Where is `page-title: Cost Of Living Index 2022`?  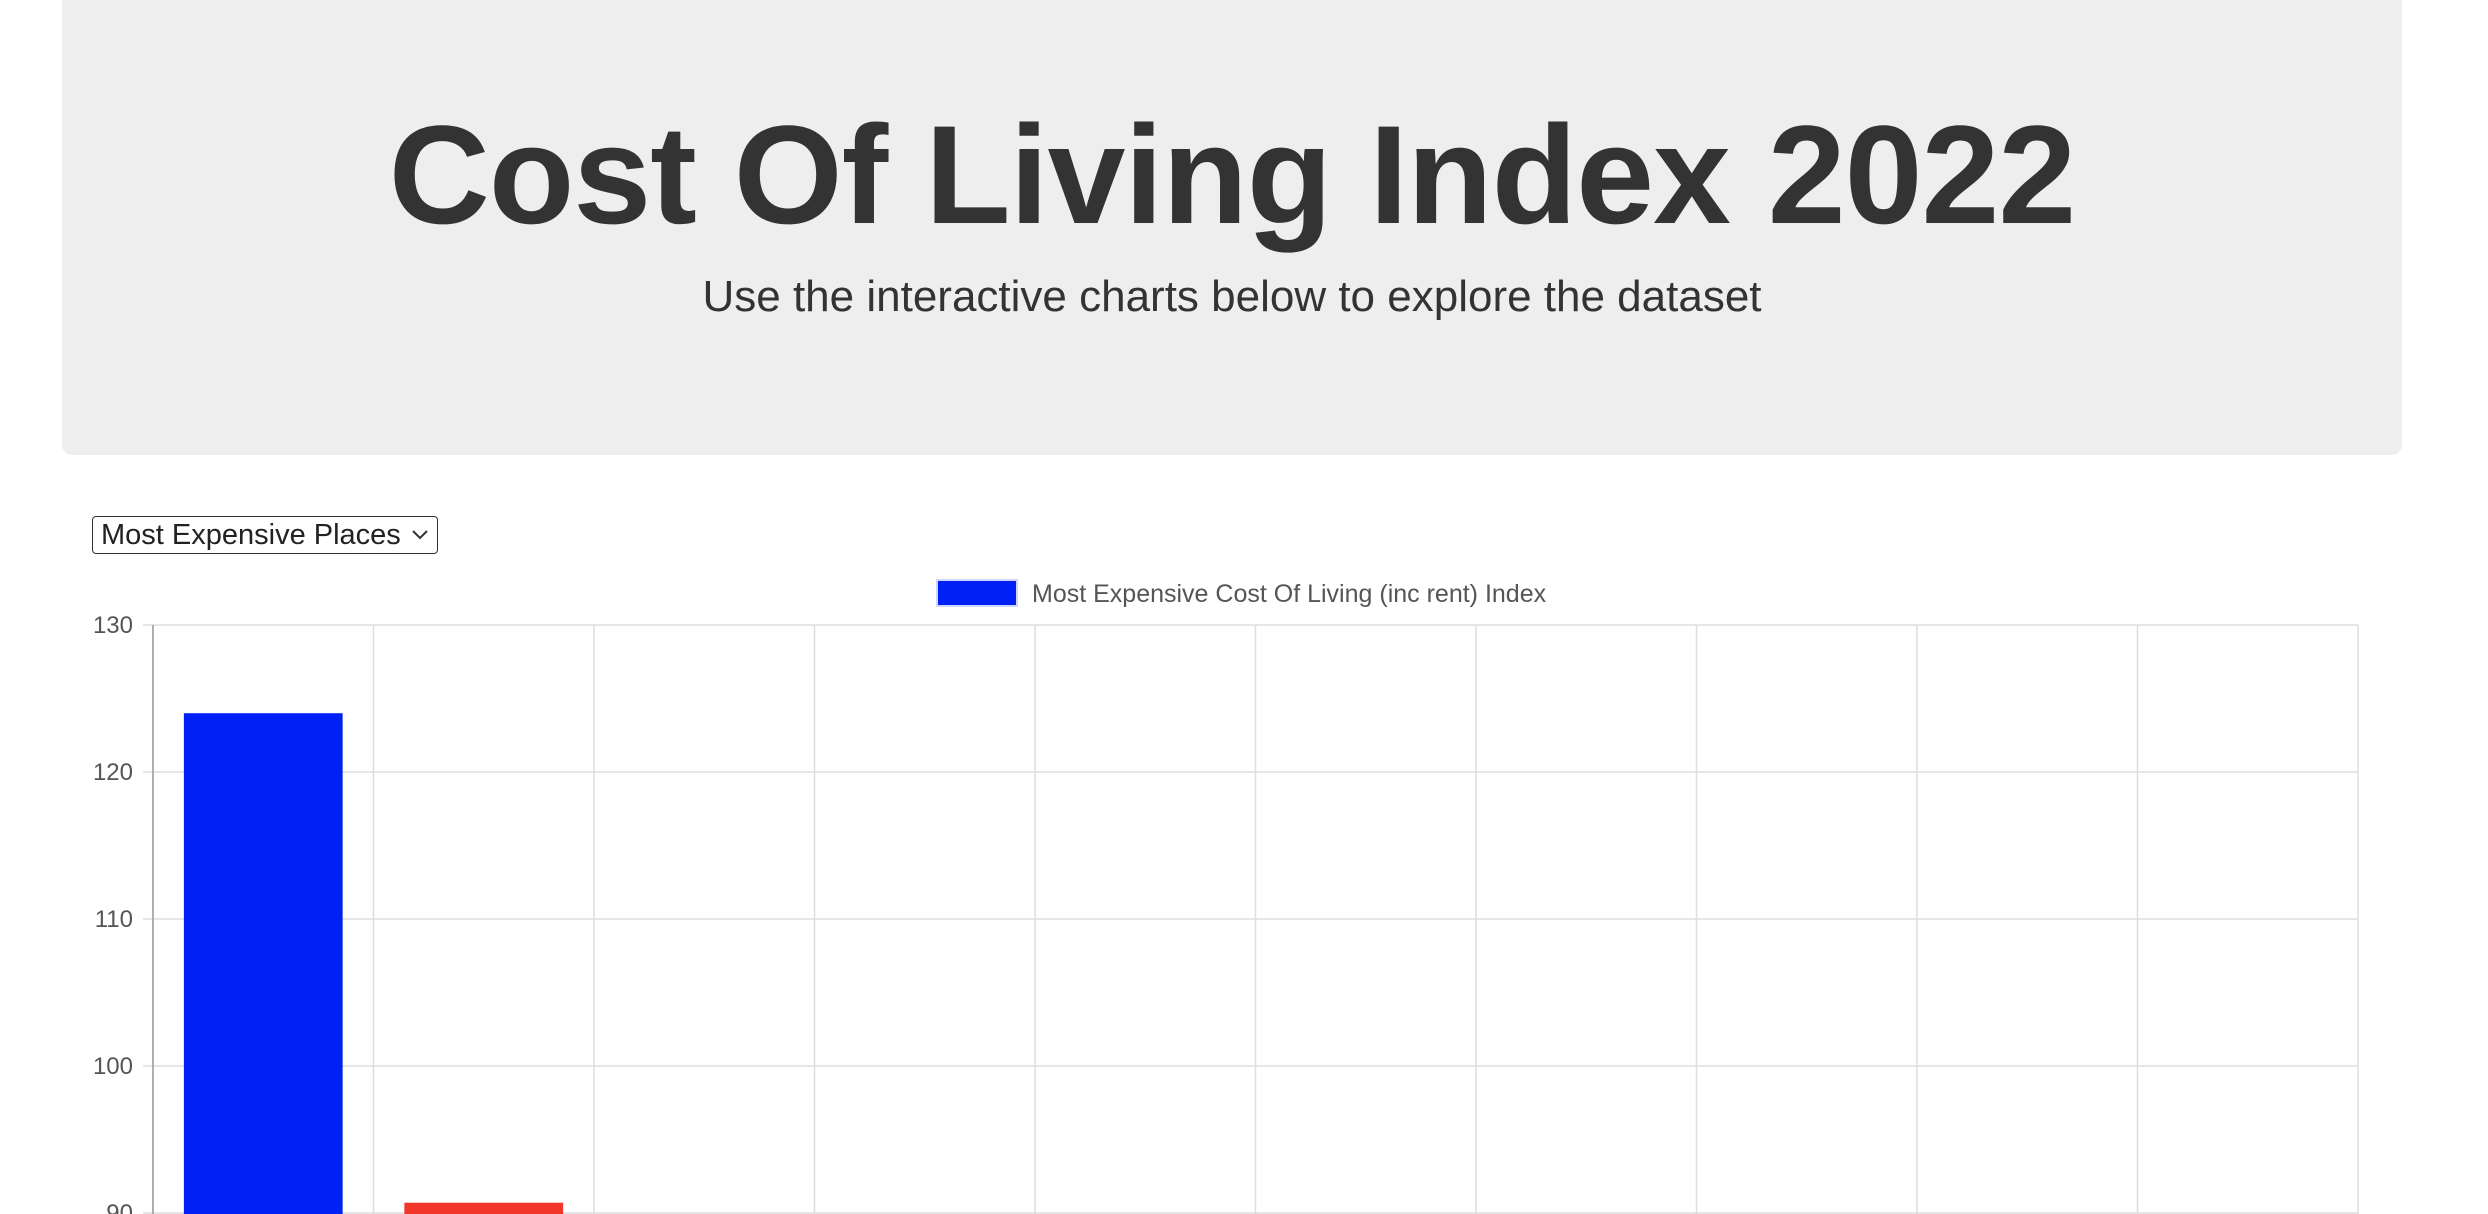
page-title: Cost Of Living Index 2022 is located at coordinates (1232, 174).